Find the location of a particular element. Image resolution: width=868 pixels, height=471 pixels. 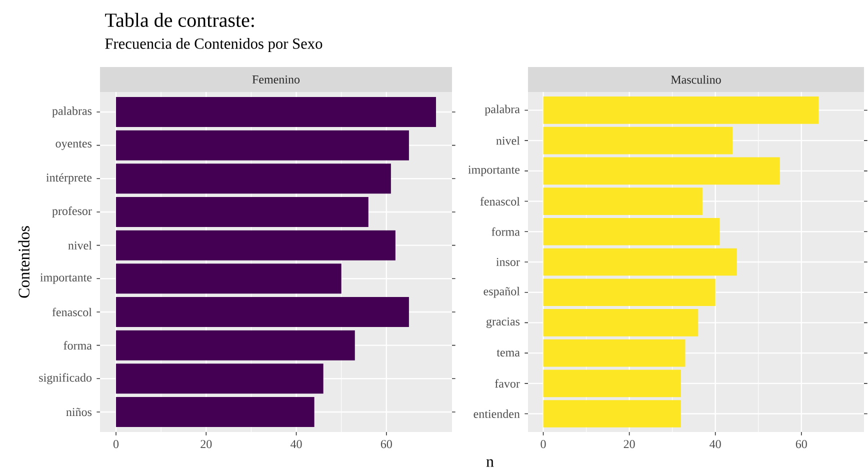

y-tick-label: palabra is located at coordinates (502, 110).